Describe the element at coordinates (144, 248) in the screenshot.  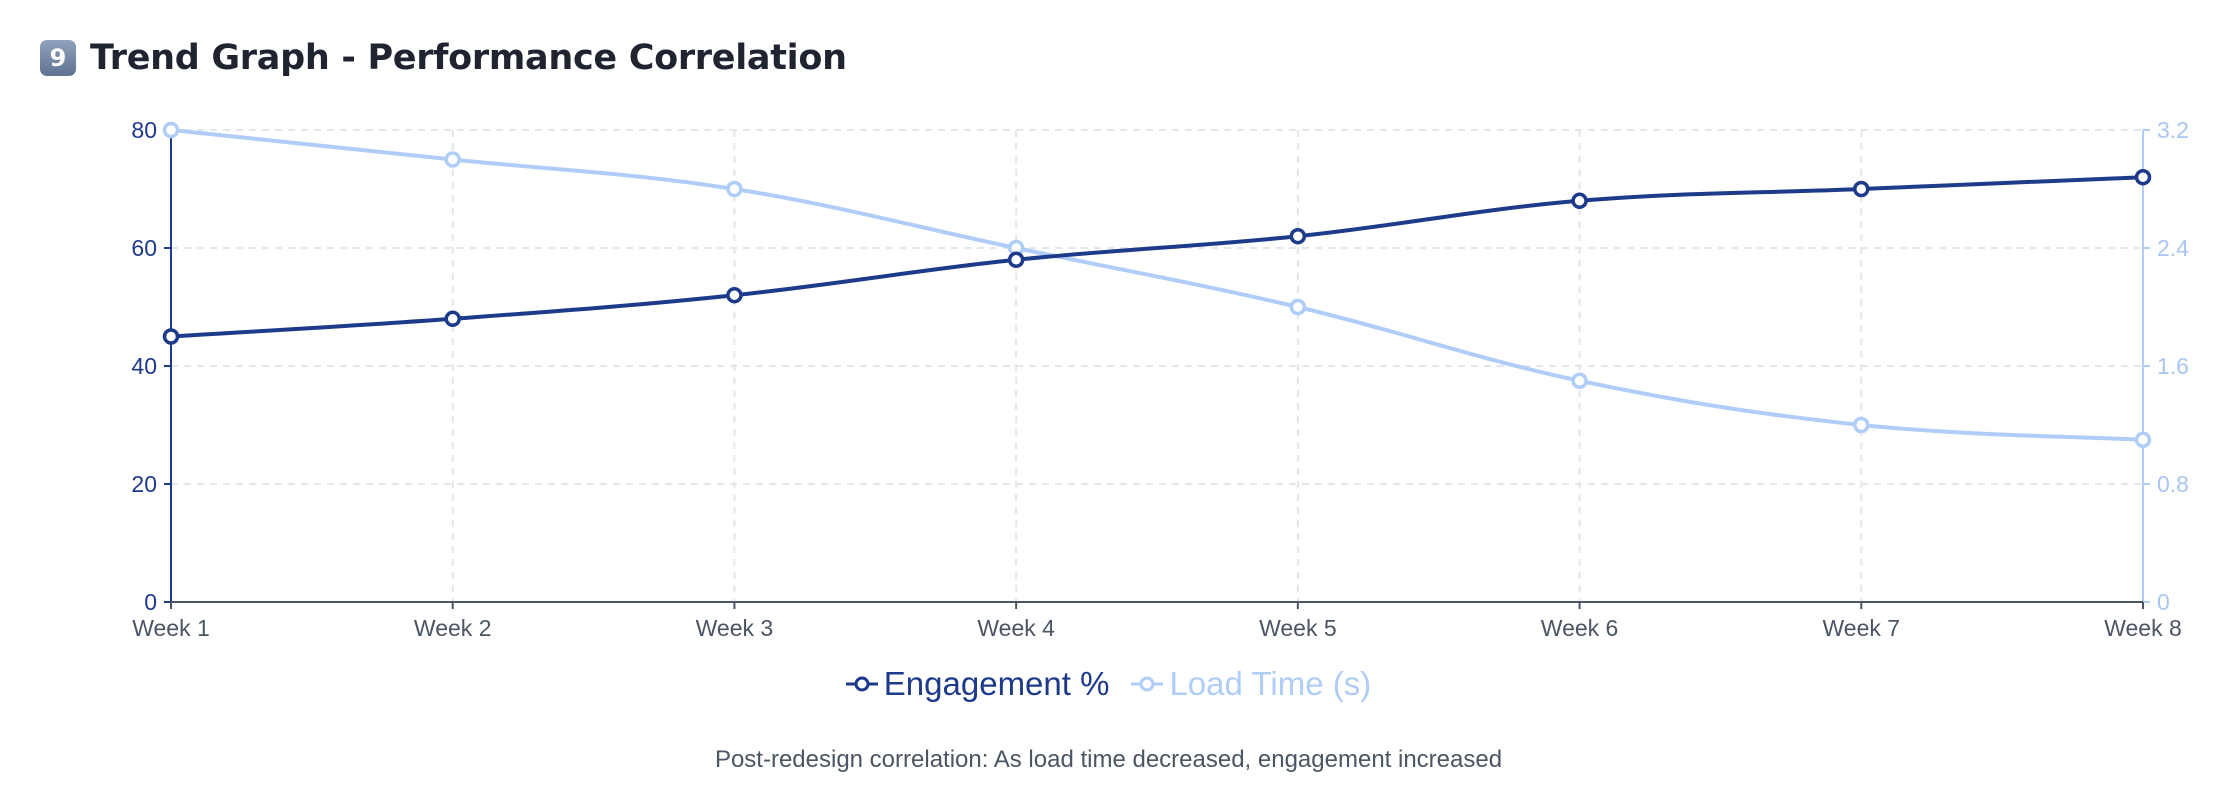
I see `y-left-tick-label: 60` at that location.